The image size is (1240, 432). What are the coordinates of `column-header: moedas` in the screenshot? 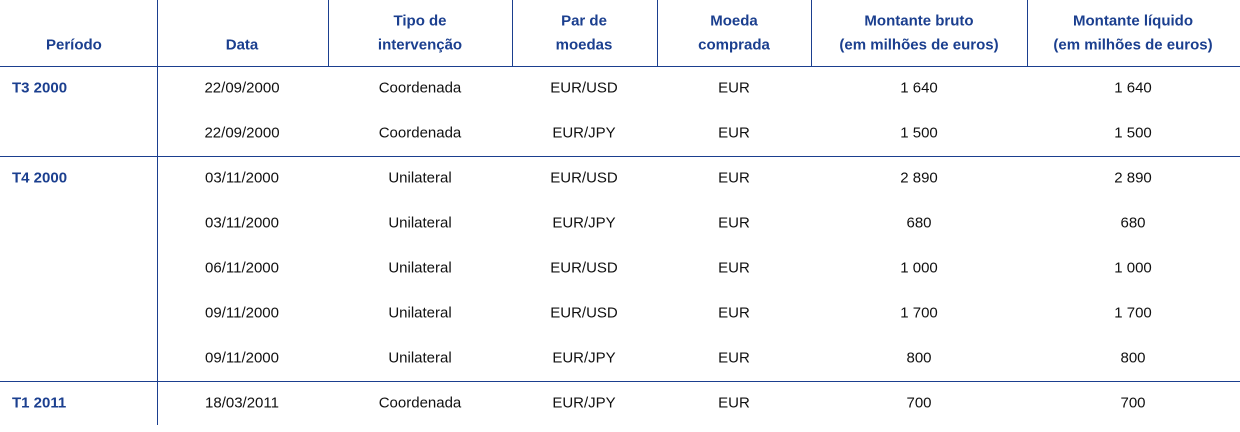 It's located at (584, 45).